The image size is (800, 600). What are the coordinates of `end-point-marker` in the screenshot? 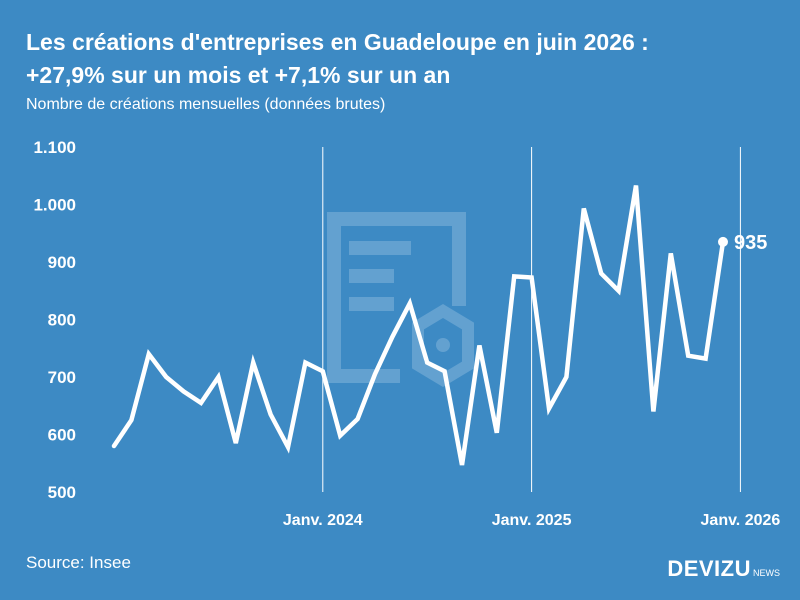 It's located at (723, 241).